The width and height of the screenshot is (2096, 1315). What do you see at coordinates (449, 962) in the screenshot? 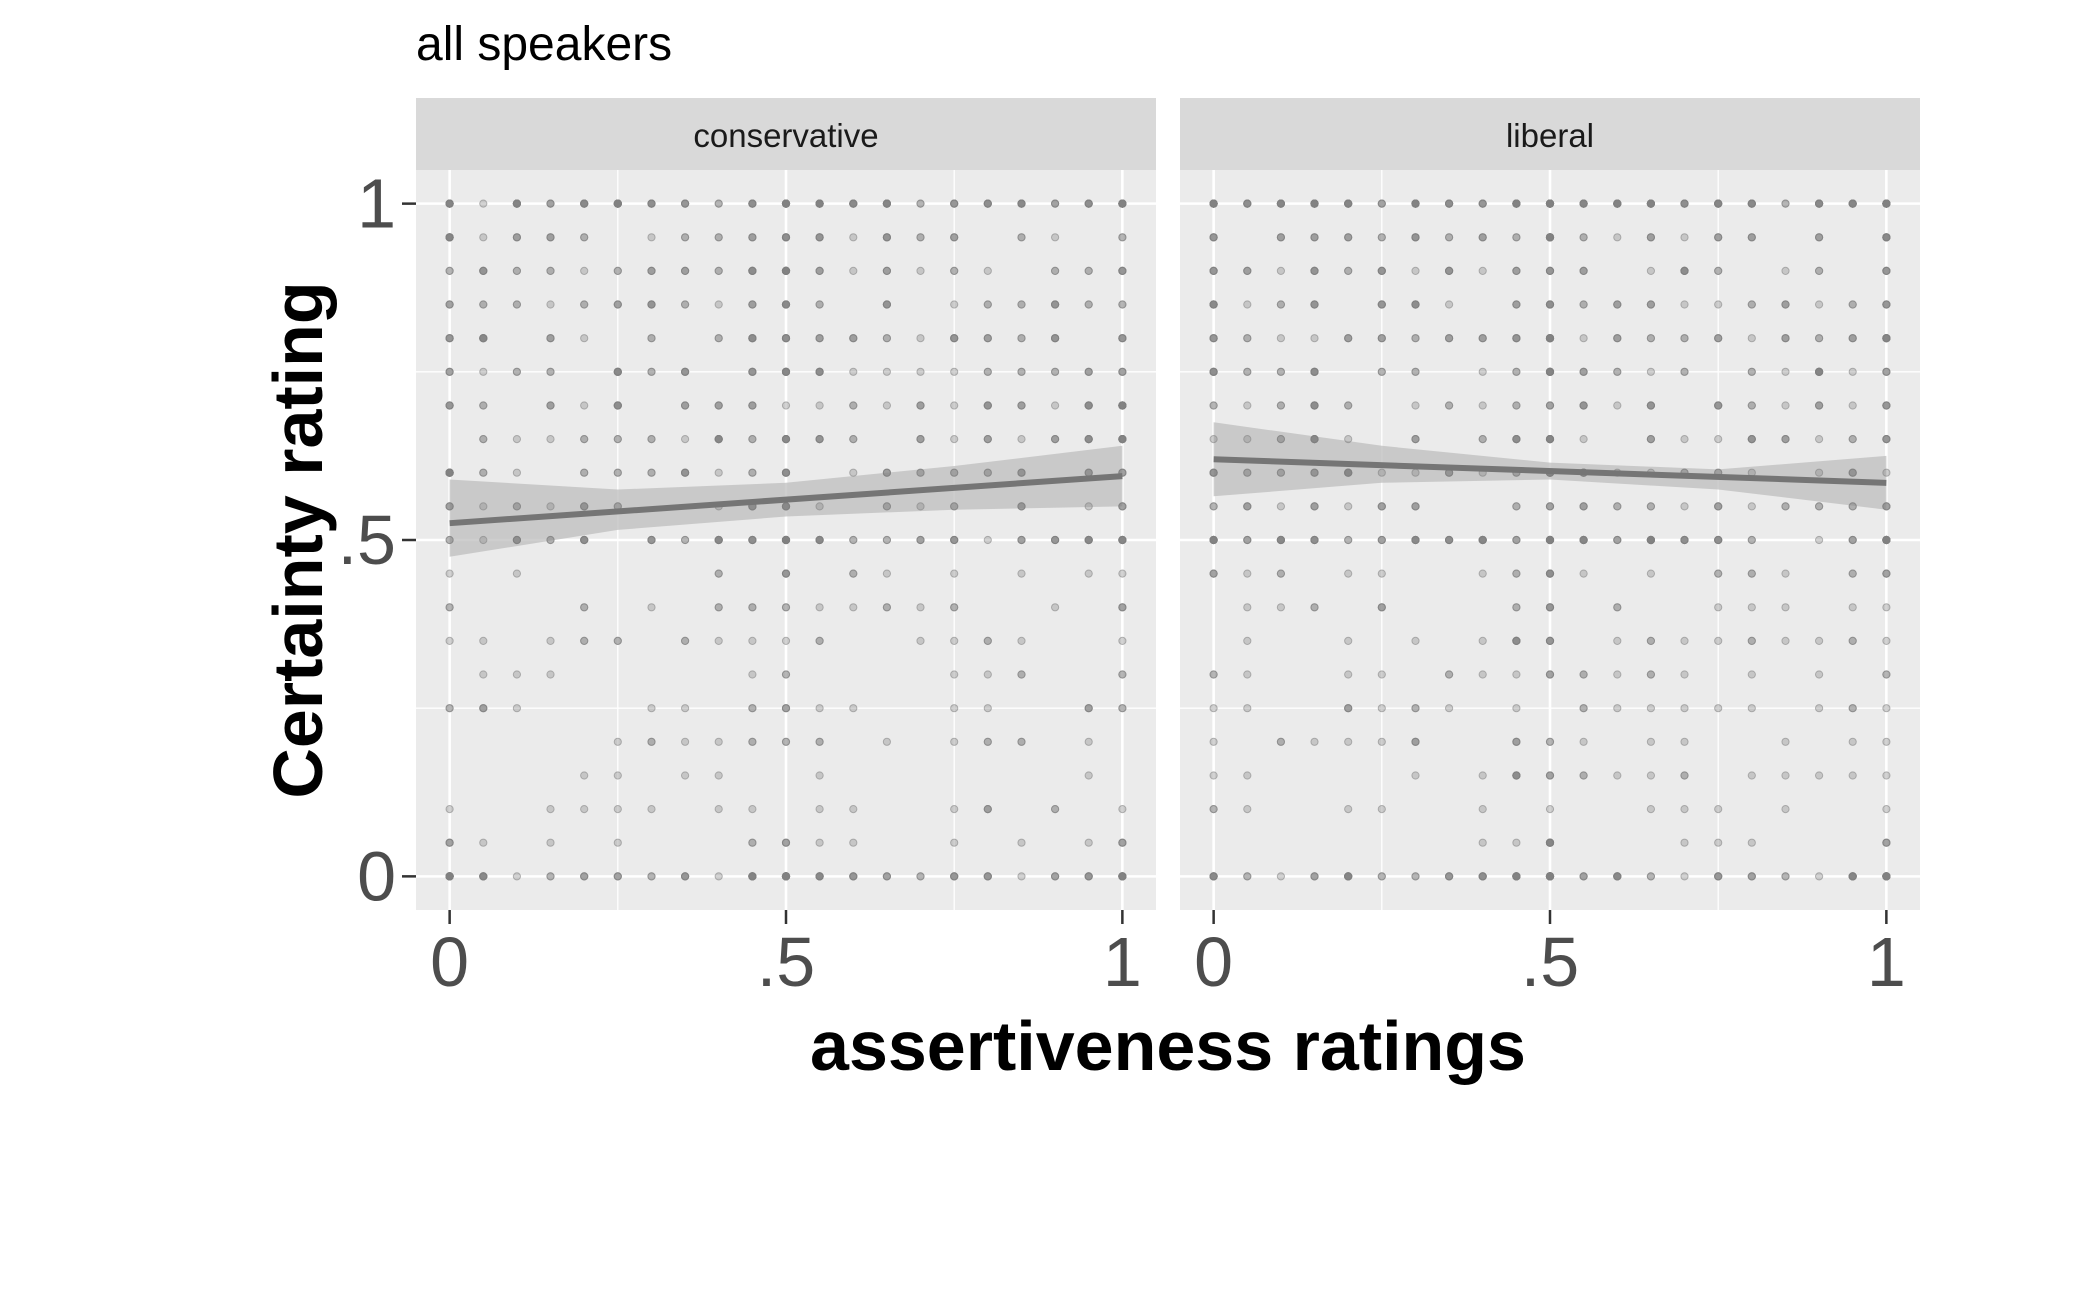
I see `x-tick-label: 0` at bounding box center [449, 962].